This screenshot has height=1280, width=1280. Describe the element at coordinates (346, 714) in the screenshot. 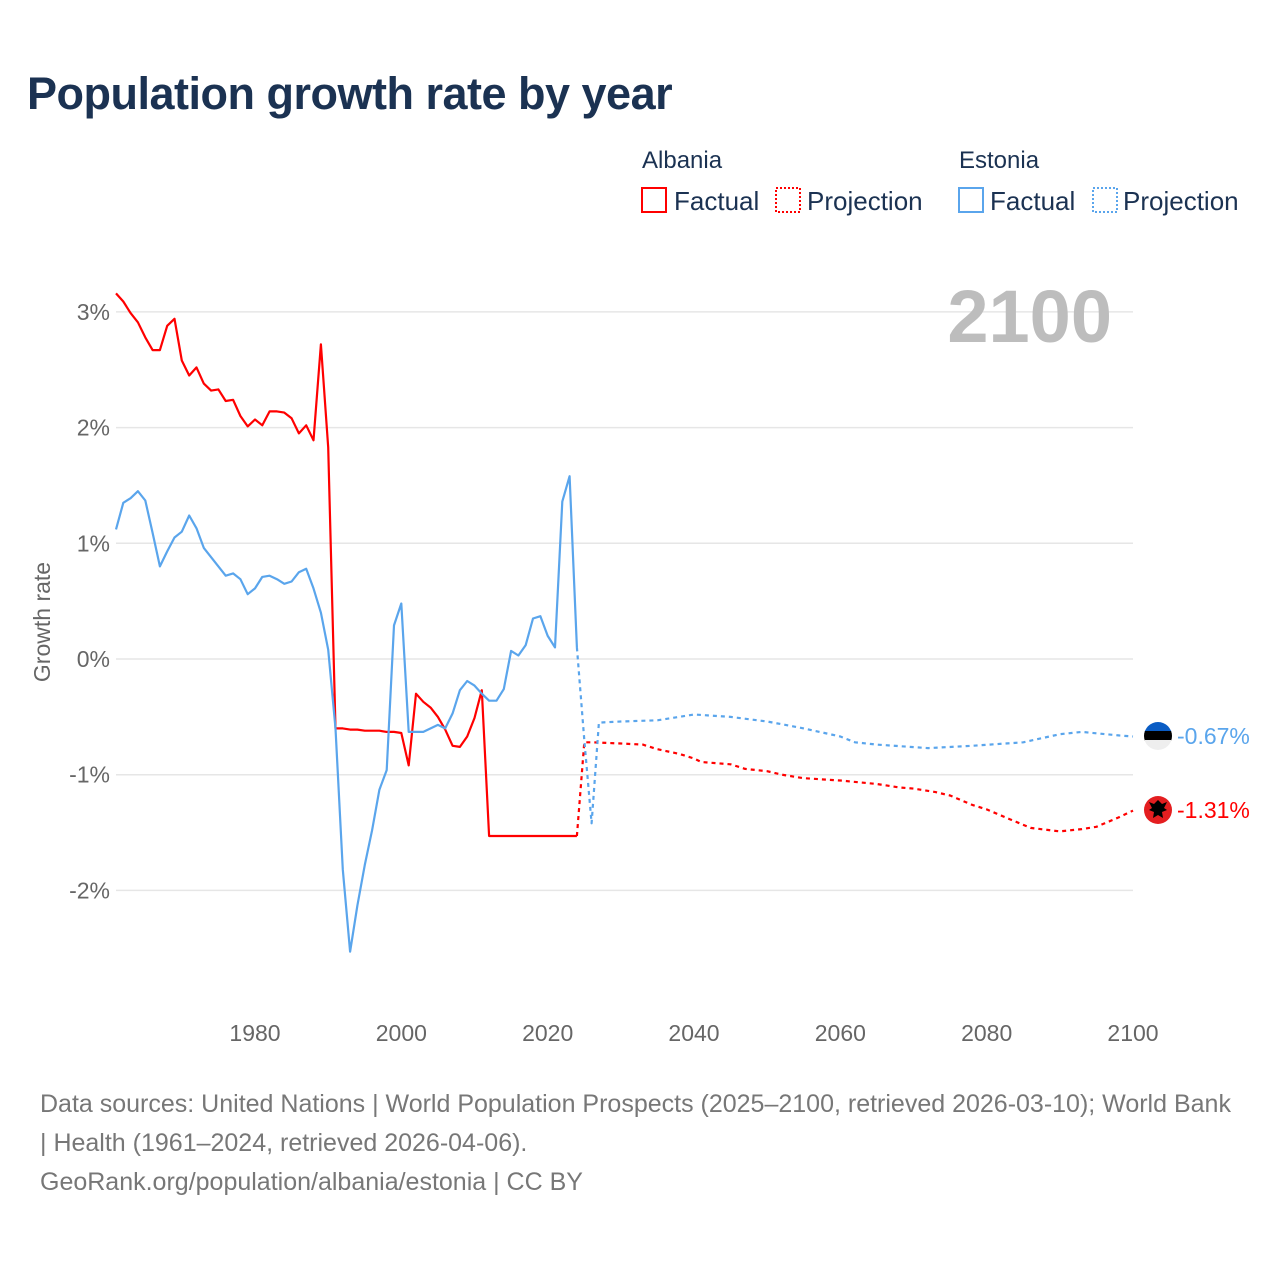

I see `series-estonia-factual` at that location.